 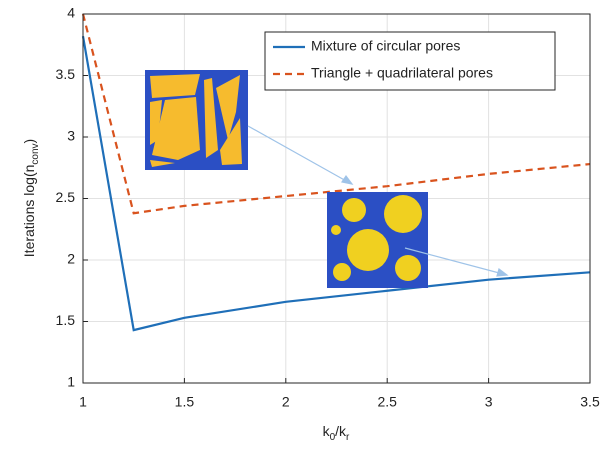 What do you see at coordinates (333, 437) in the screenshot?
I see `label-part: 0` at bounding box center [333, 437].